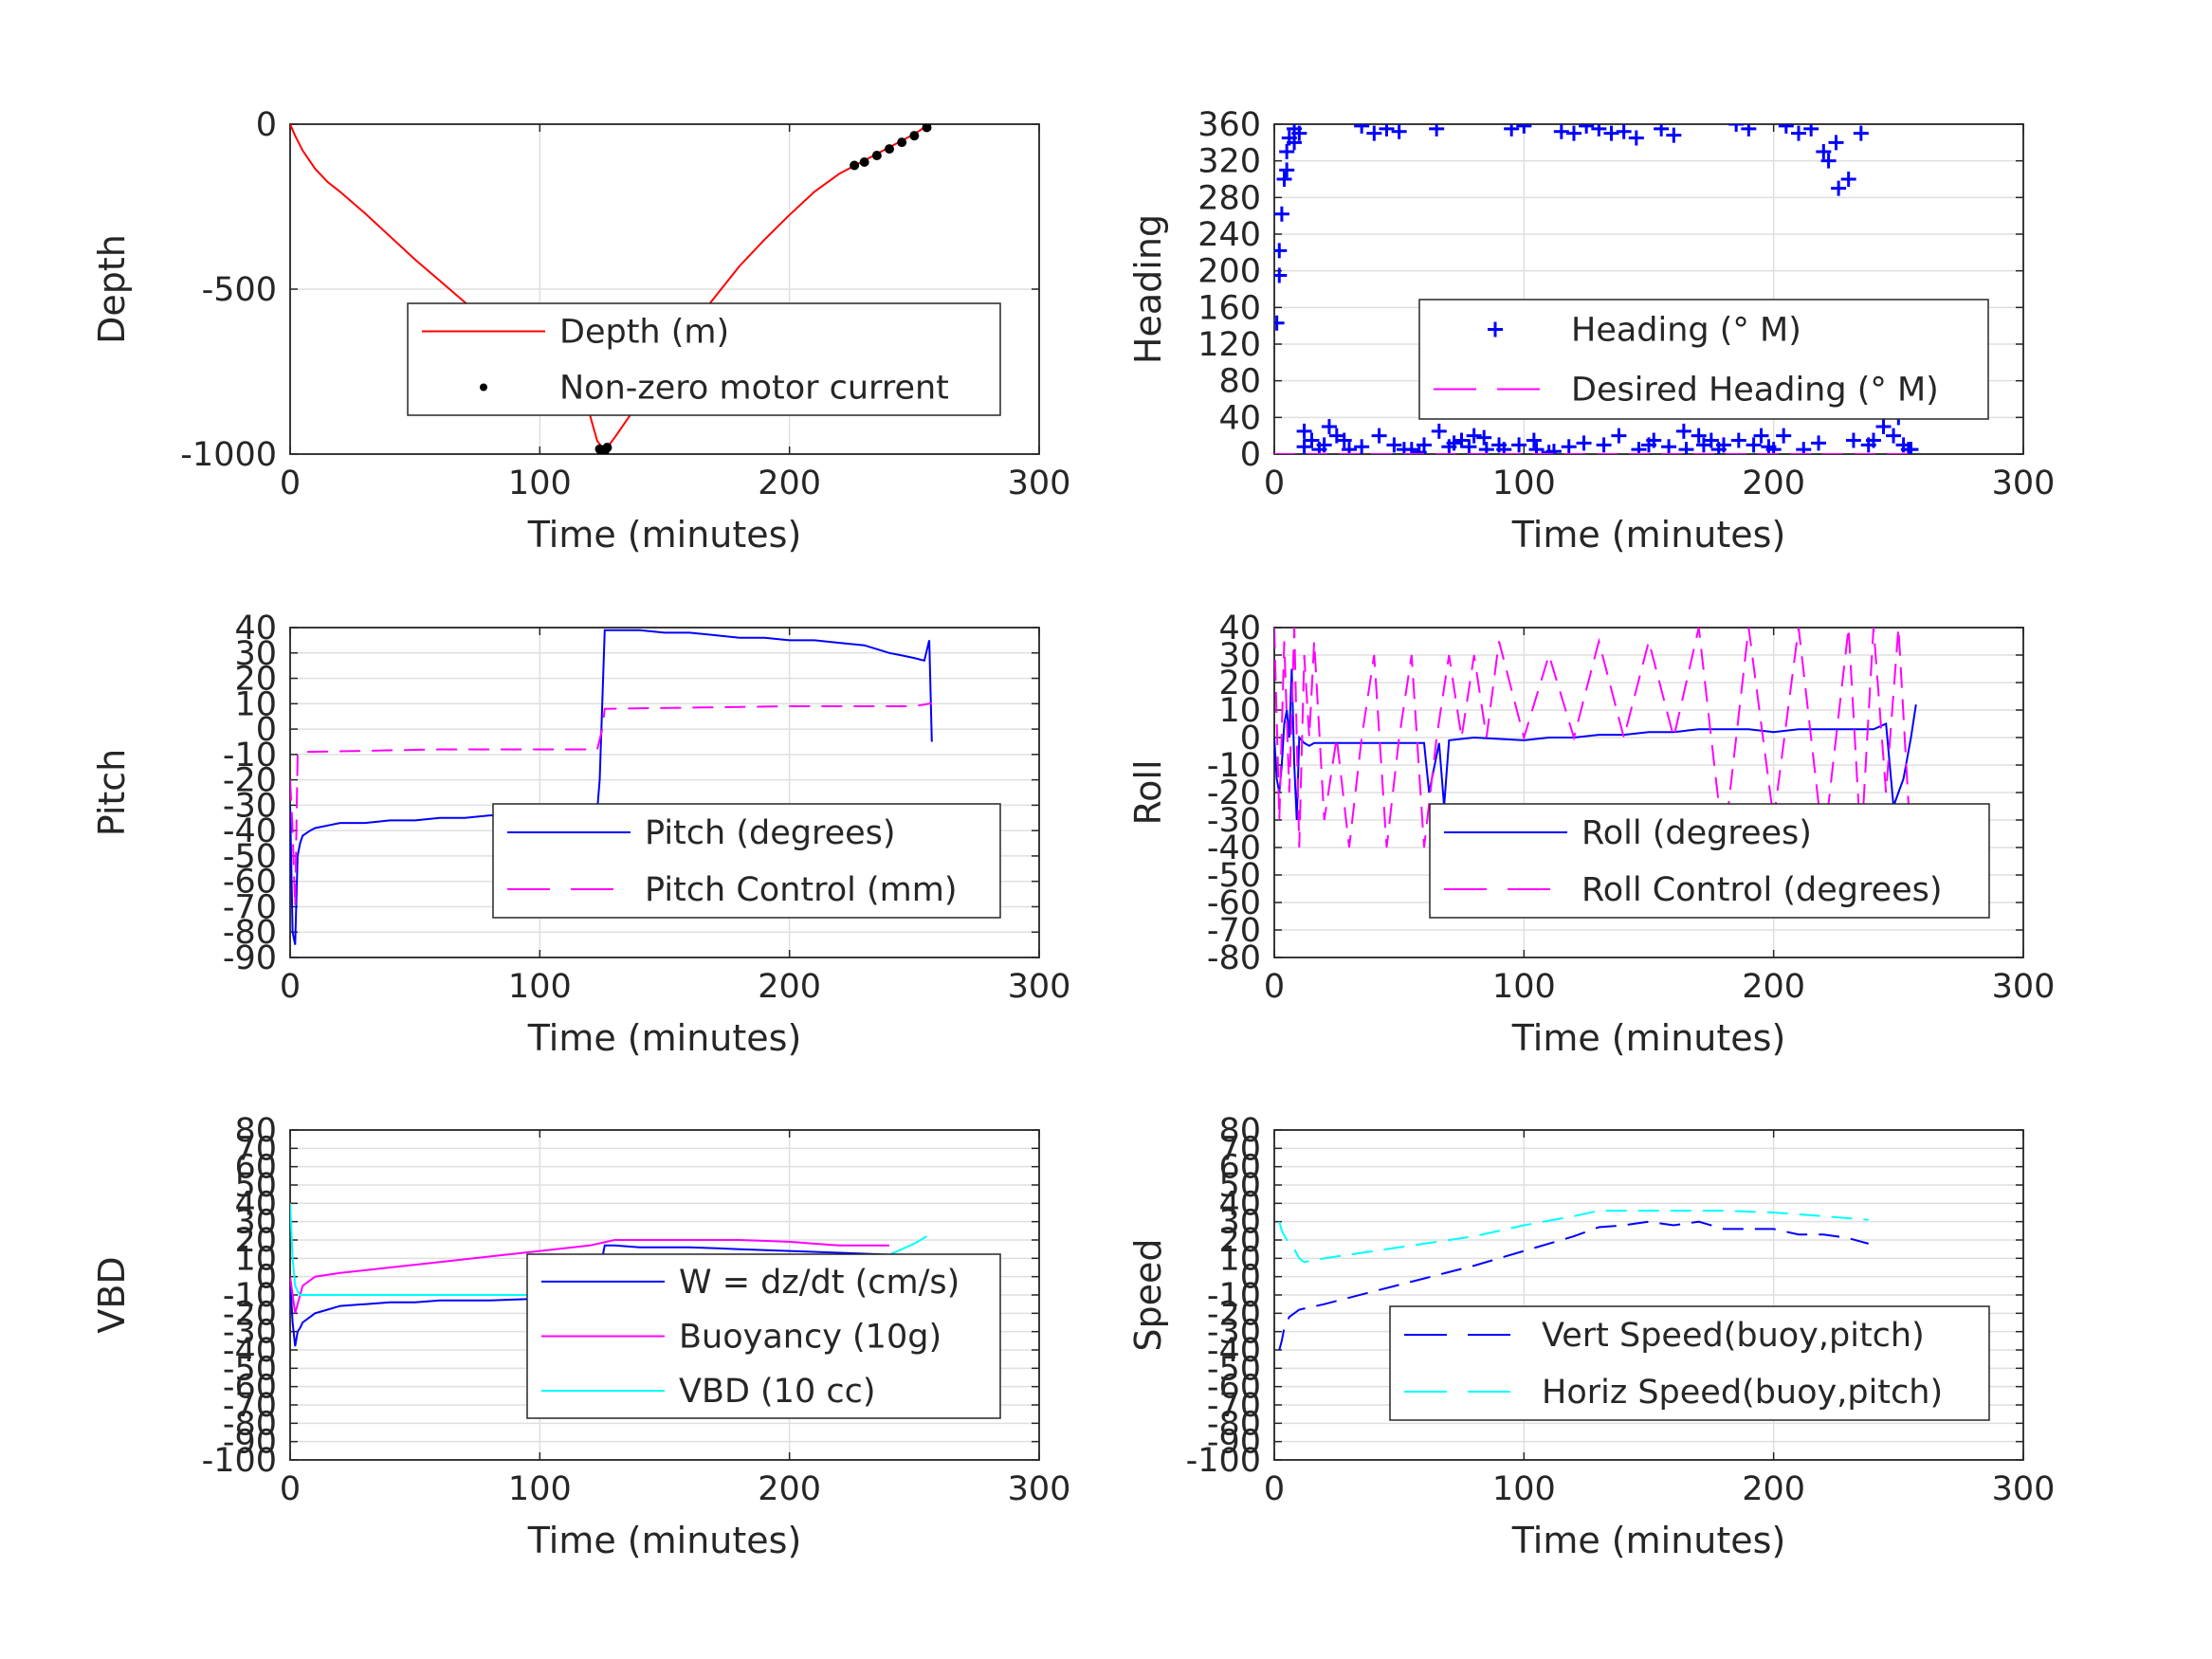  What do you see at coordinates (250, 1424) in the screenshot?
I see `y-tick-label: -80` at bounding box center [250, 1424].